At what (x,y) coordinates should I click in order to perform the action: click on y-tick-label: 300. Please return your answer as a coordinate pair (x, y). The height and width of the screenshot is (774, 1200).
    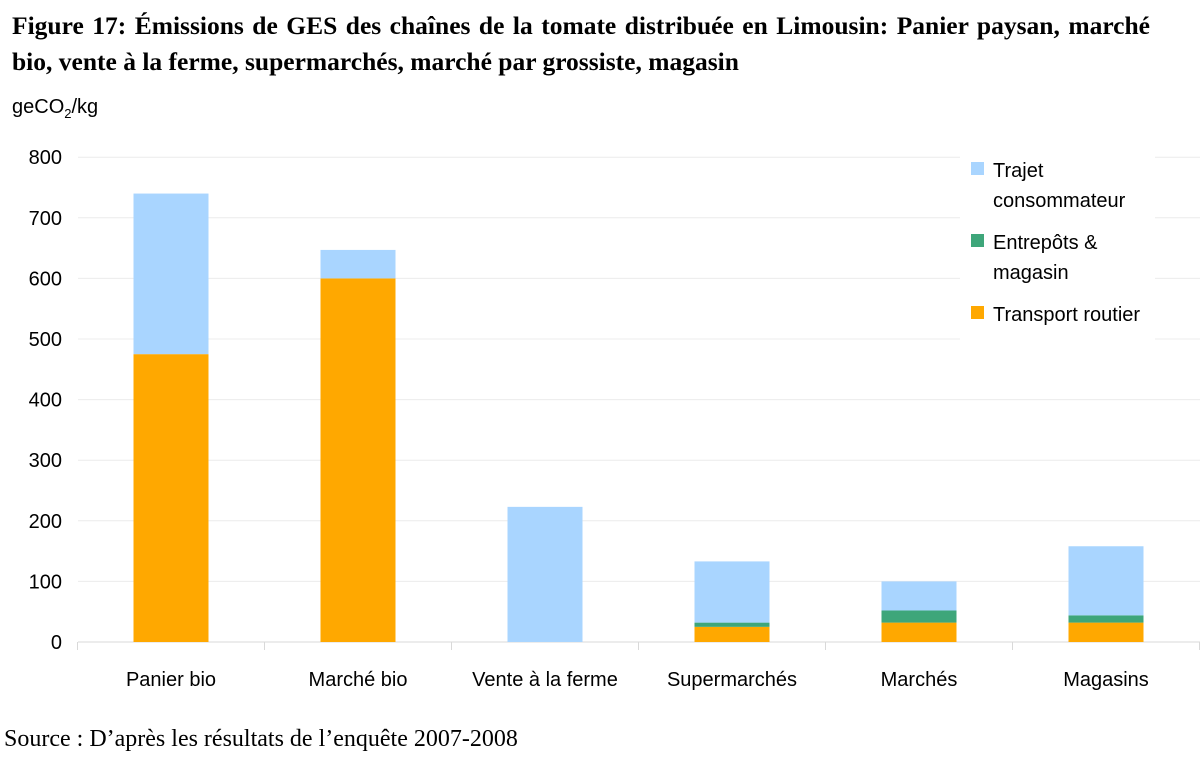
    Looking at the image, I should click on (45, 461).